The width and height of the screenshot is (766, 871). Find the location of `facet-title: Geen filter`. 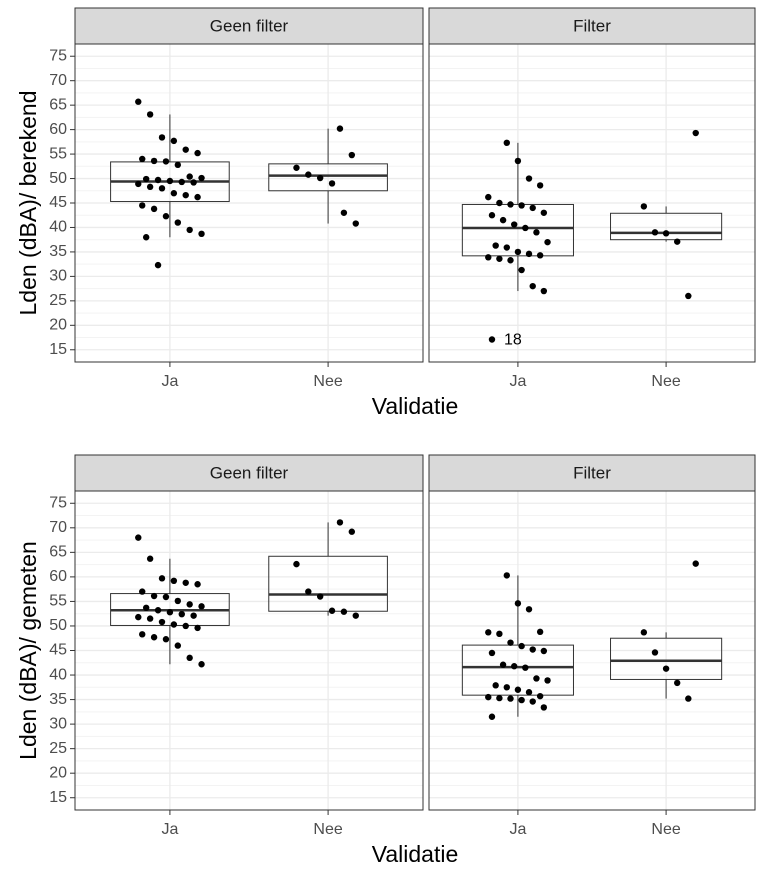

facet-title: Geen filter is located at coordinates (249, 472).